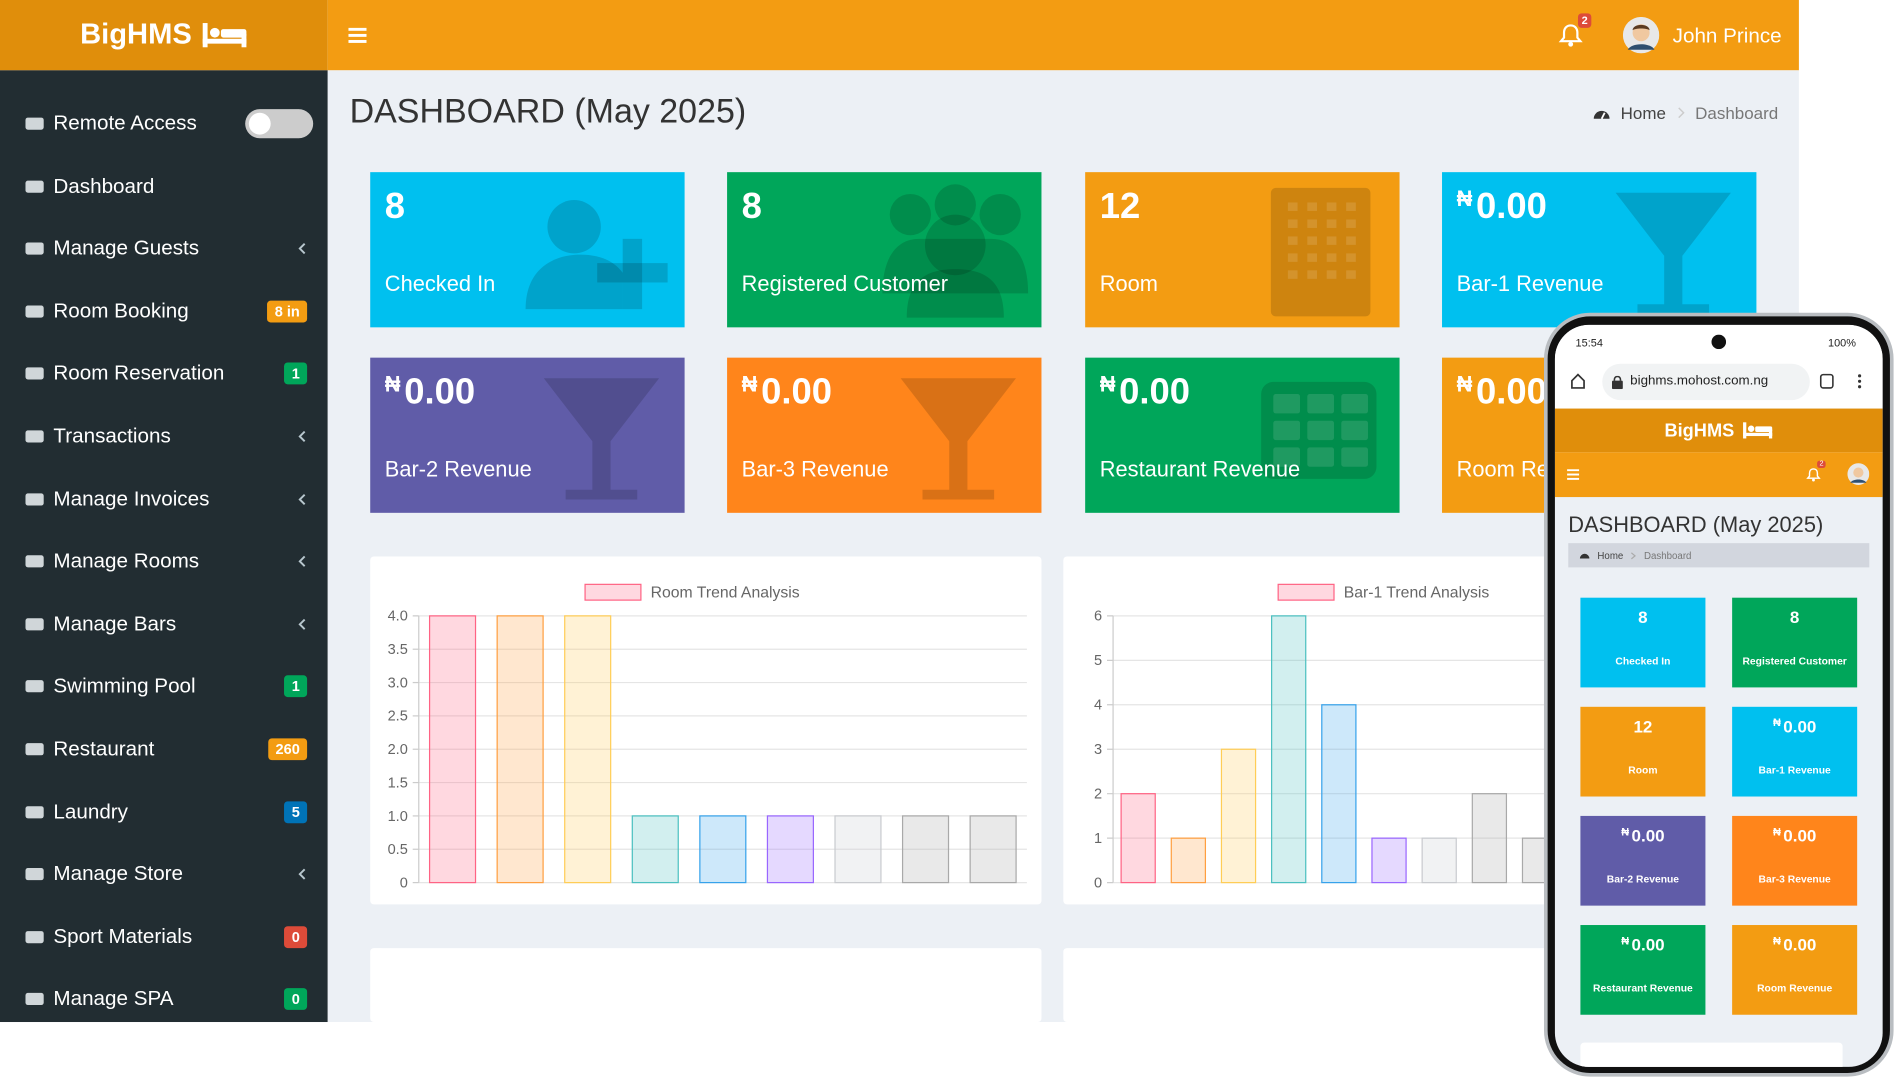 This screenshot has width=1896, height=1079. What do you see at coordinates (165, 561) in the screenshot?
I see `sidebar-item: Manage Rooms` at bounding box center [165, 561].